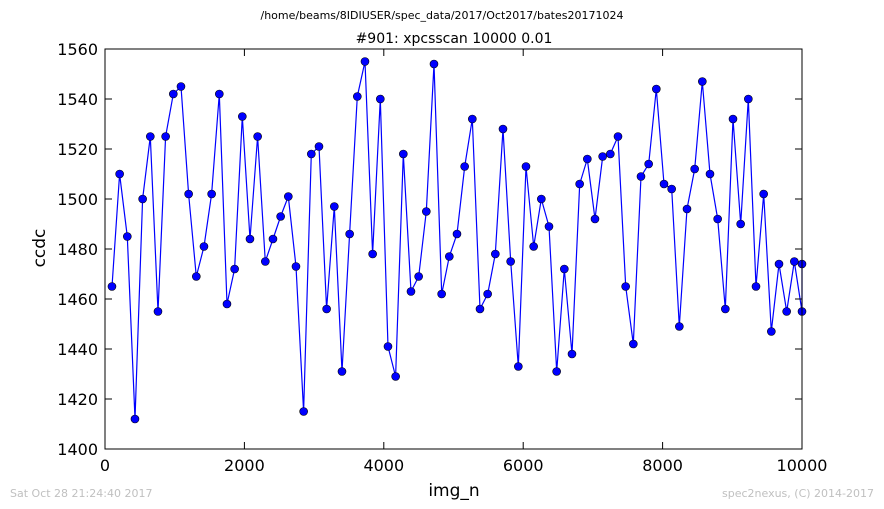 This screenshot has height=509, width=884. I want to click on footer-credit: spec2nexus, (C) 2014-2017, so click(798, 493).